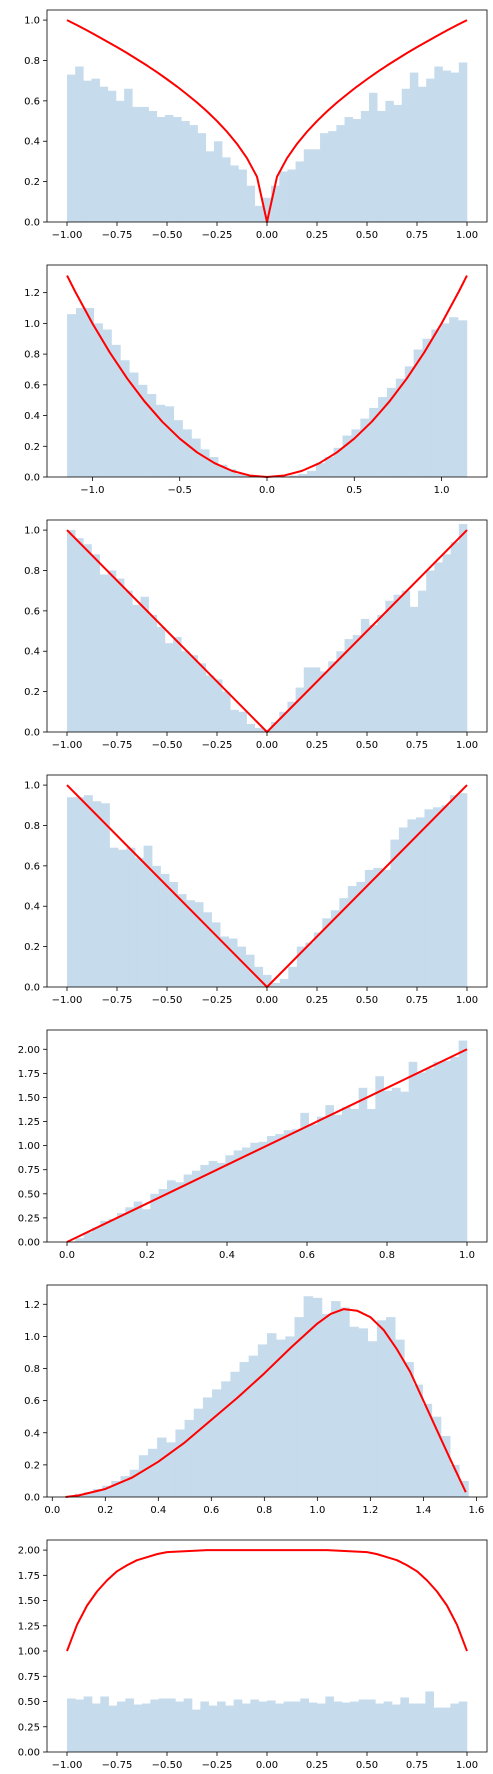 The height and width of the screenshot is (1774, 493). What do you see at coordinates (29, 1170) in the screenshot?
I see `y-tick-label: 0.75` at bounding box center [29, 1170].